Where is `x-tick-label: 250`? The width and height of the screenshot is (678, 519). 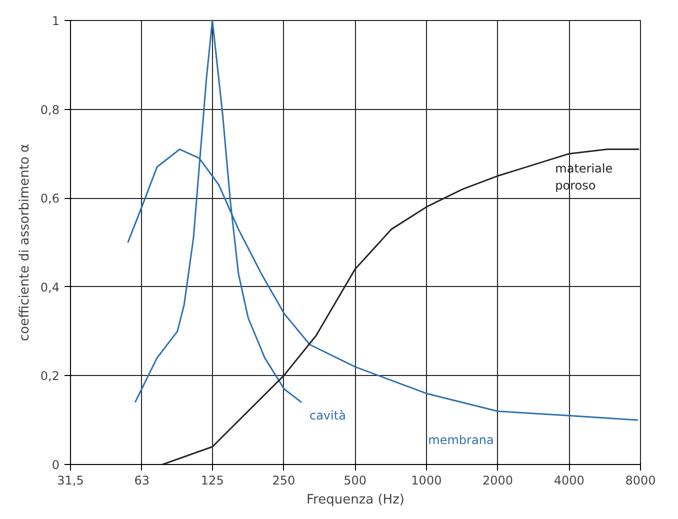 x-tick-label: 250 is located at coordinates (284, 481).